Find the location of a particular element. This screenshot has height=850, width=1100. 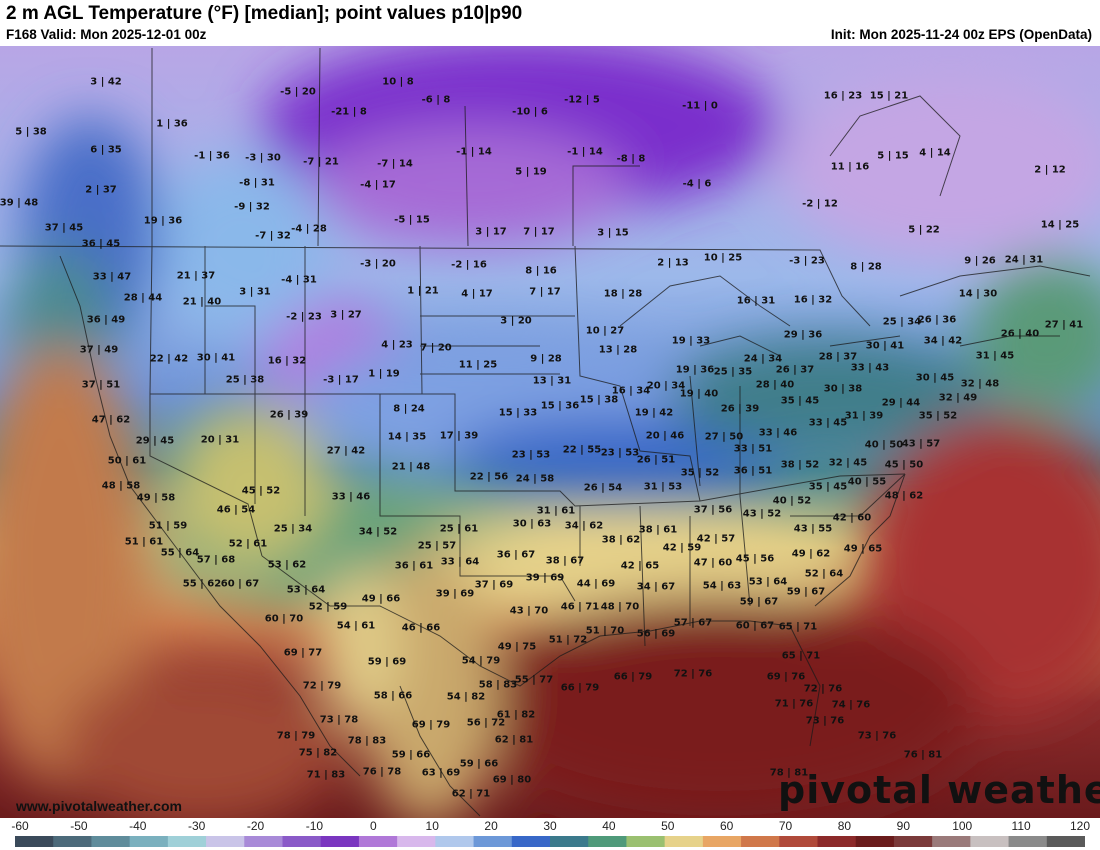

point-value: -9 | 32 is located at coordinates (252, 207).